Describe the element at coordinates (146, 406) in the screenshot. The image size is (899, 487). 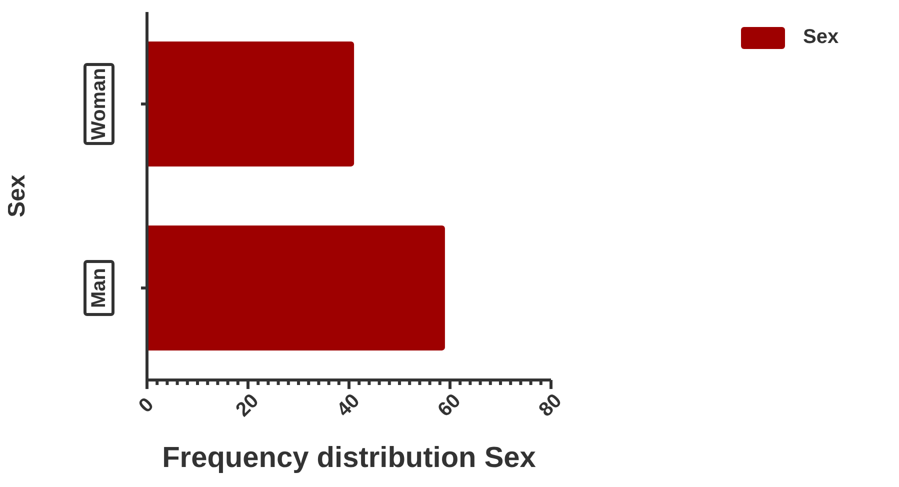
I see `x-tick-label: 0` at that location.